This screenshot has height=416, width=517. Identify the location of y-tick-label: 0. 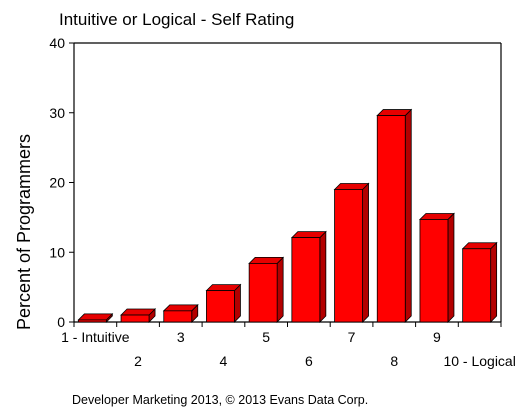
(61, 322).